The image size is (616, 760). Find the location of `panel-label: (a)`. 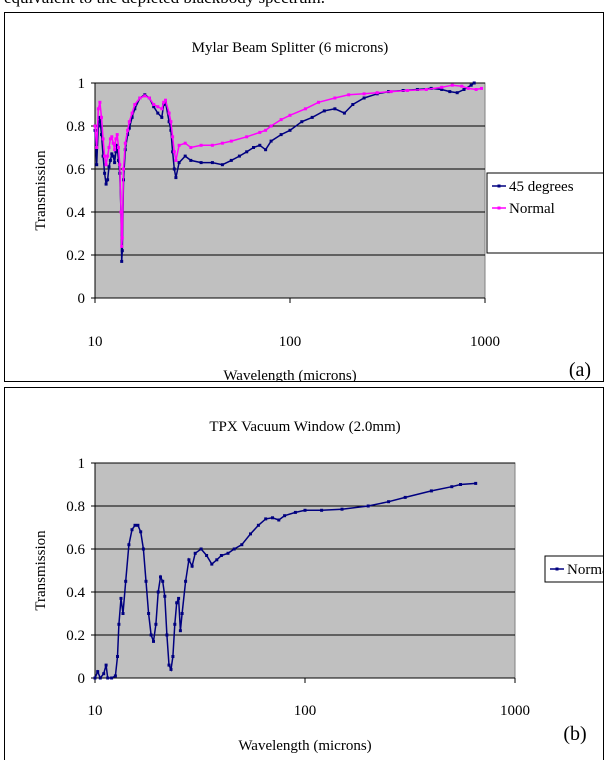

panel-label: (a) is located at coordinates (580, 370).